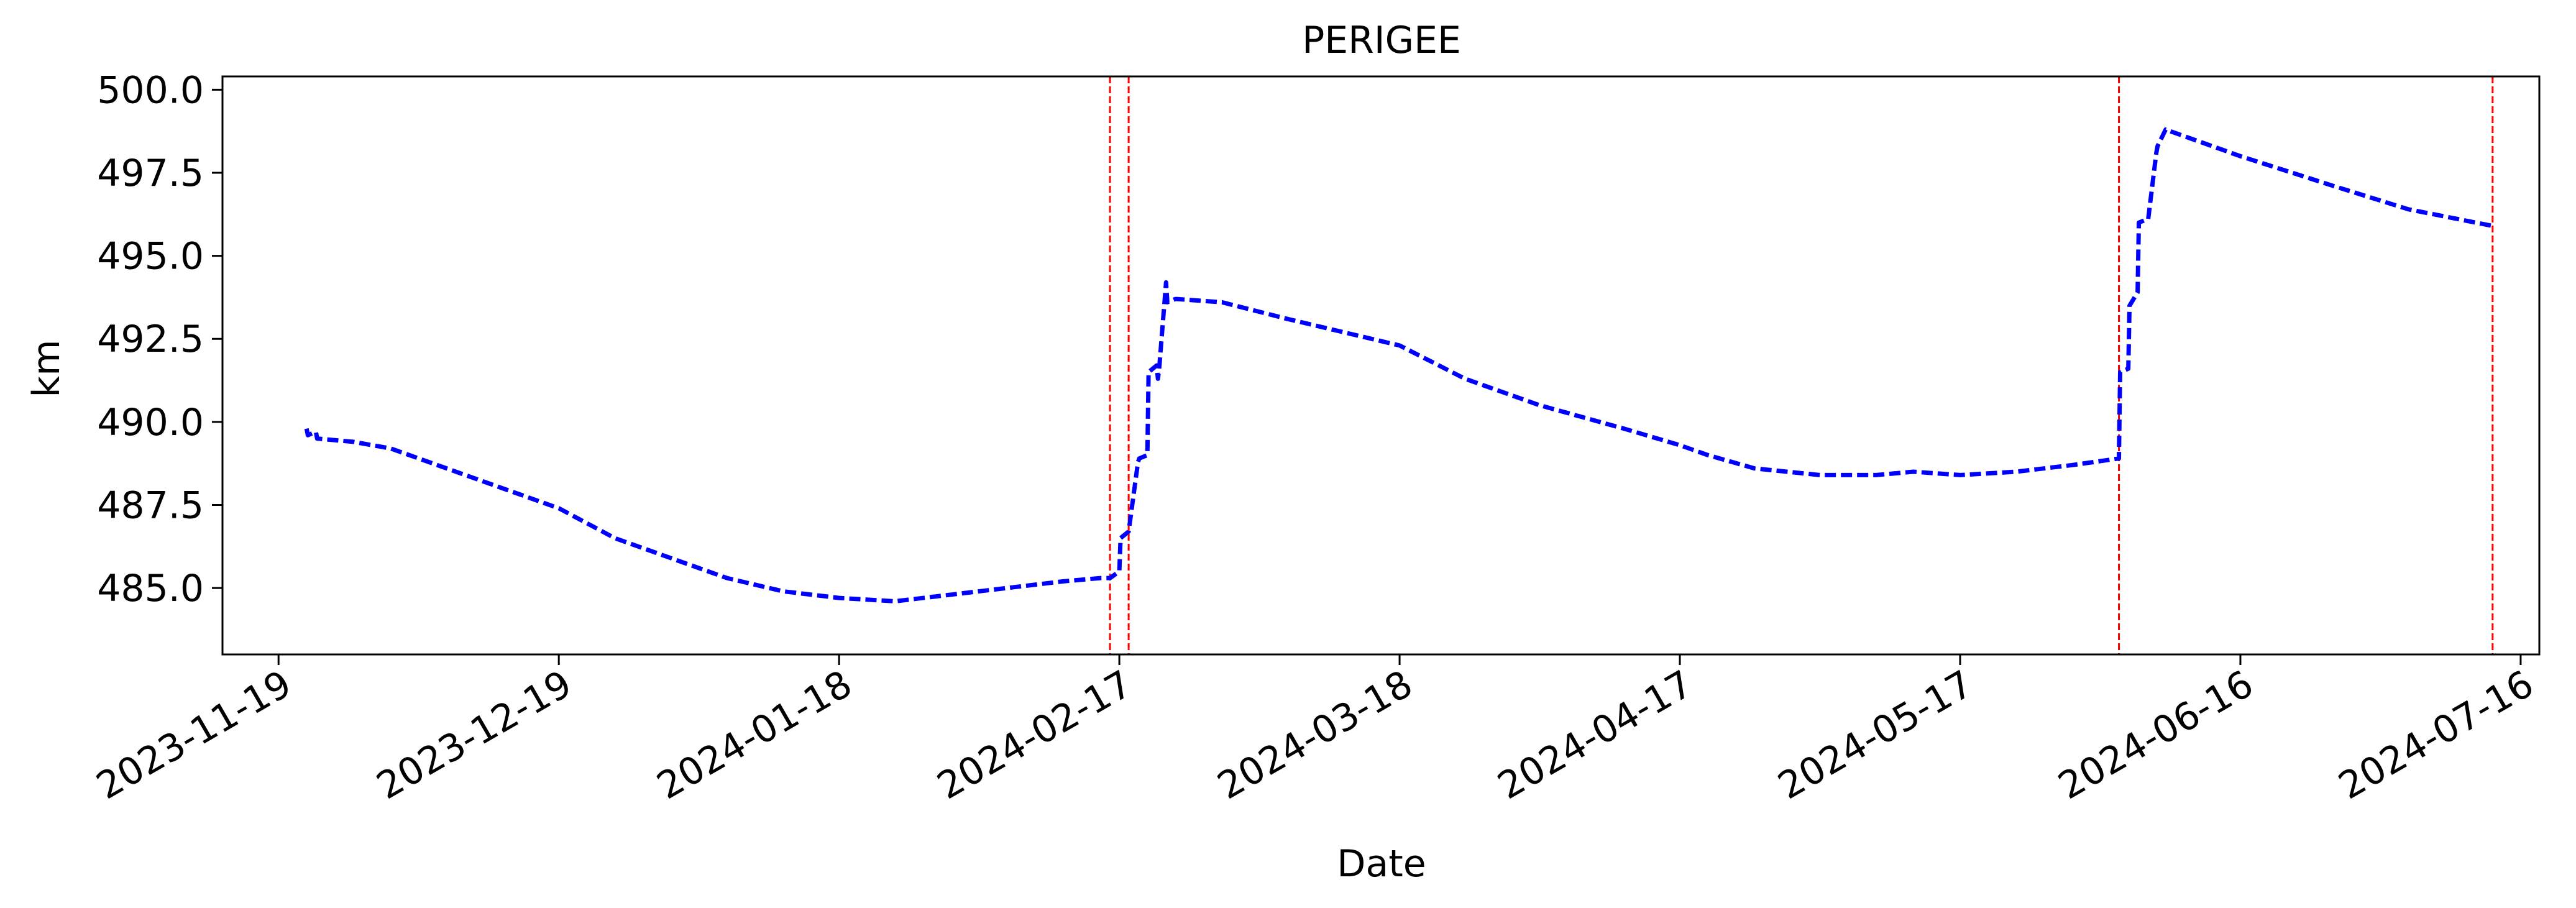  I want to click on y-axis-label: km, so click(46, 368).